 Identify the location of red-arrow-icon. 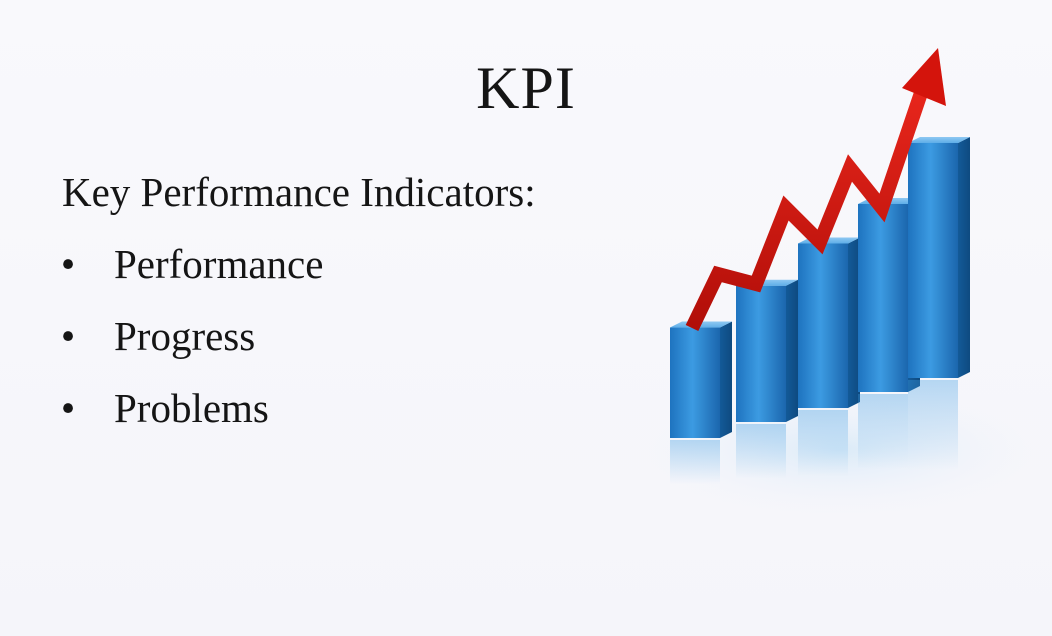
(815, 190).